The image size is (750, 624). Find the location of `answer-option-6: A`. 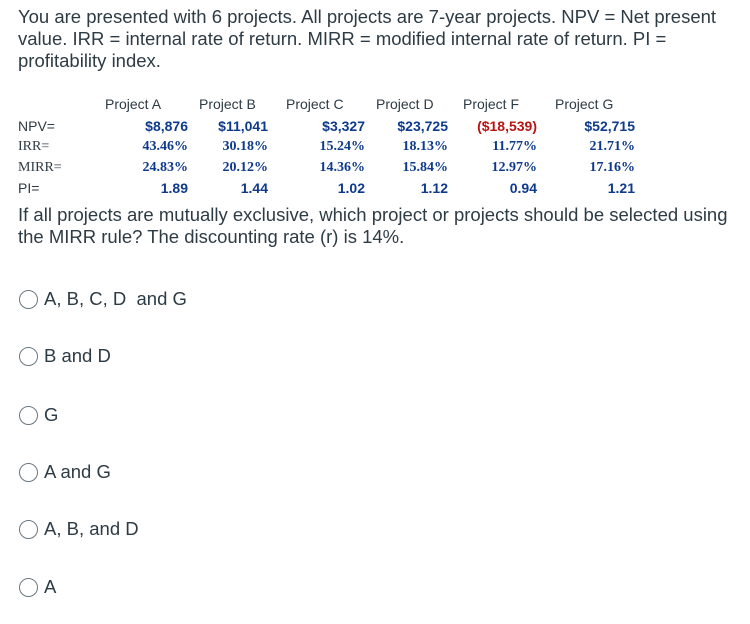

answer-option-6: A is located at coordinates (37, 587).